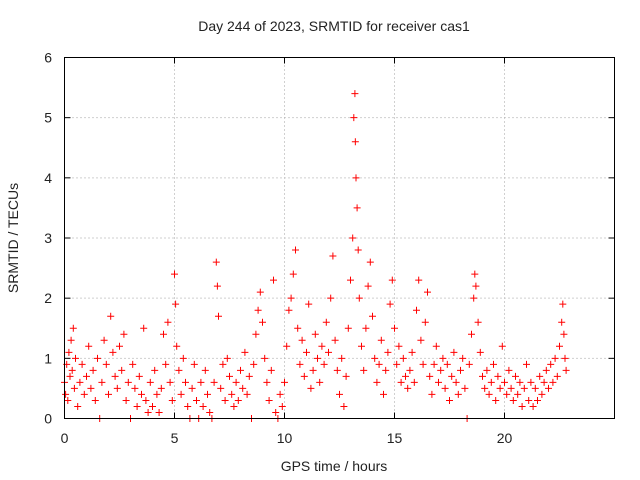 The height and width of the screenshot is (480, 640). Describe the element at coordinates (334, 466) in the screenshot. I see `x-axis-label: GPS time / hours` at that location.